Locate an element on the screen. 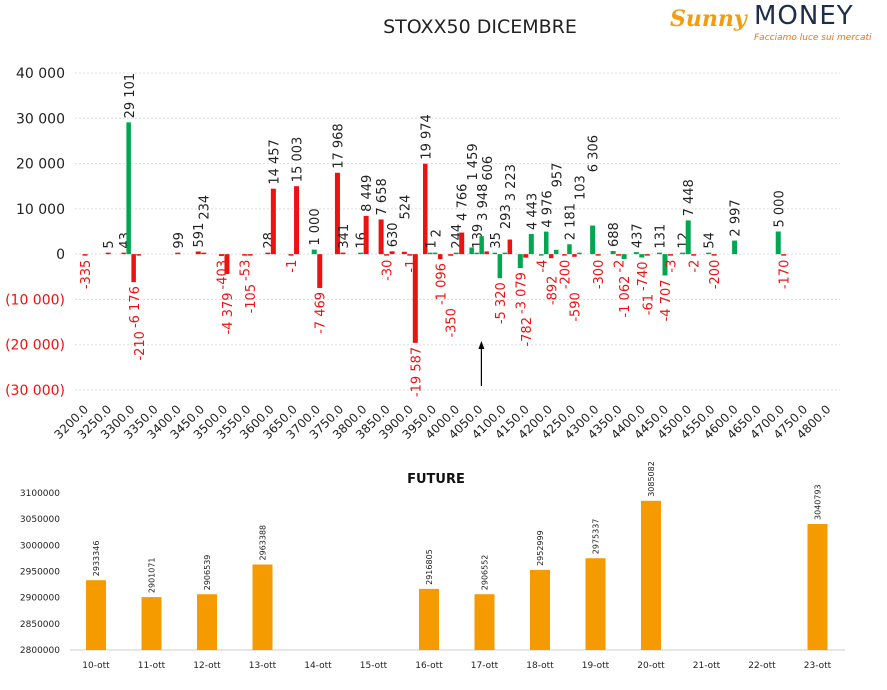  data-label: 7 658 is located at coordinates (382, 196).